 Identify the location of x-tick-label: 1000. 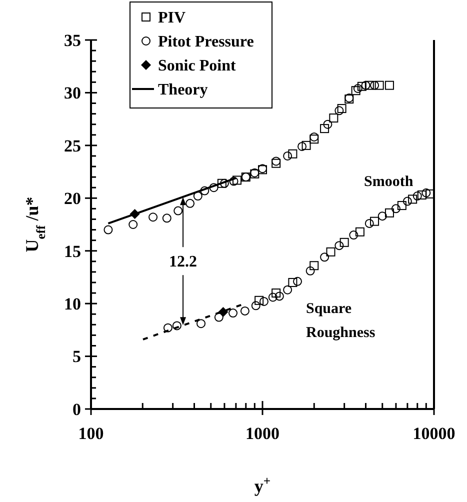
(263, 433).